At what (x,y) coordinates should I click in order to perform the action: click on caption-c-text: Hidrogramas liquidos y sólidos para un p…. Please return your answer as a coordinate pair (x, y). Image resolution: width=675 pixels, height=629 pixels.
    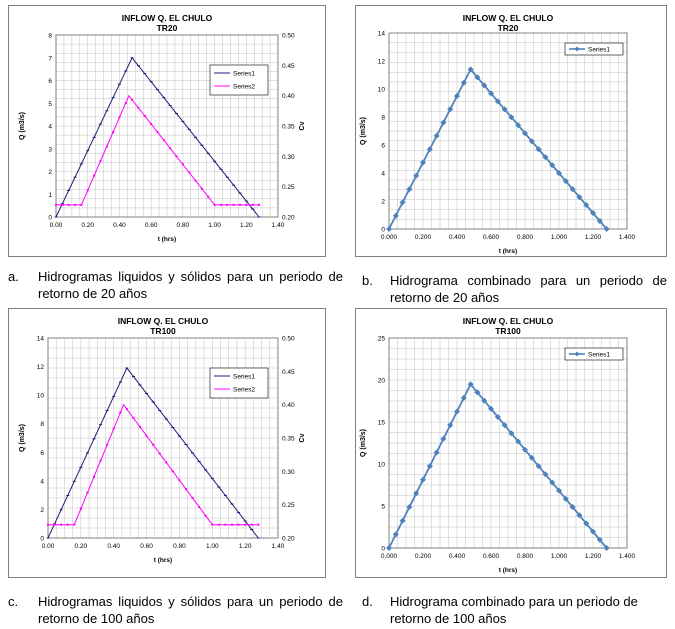
    Looking at the image, I should click on (190, 610).